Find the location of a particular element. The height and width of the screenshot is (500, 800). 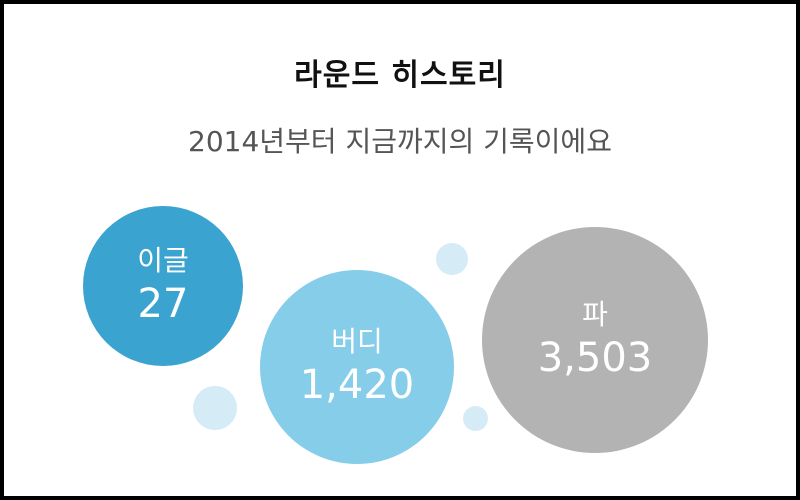

birdie-stat-bubble: 버디 1,420 is located at coordinates (357, 367).